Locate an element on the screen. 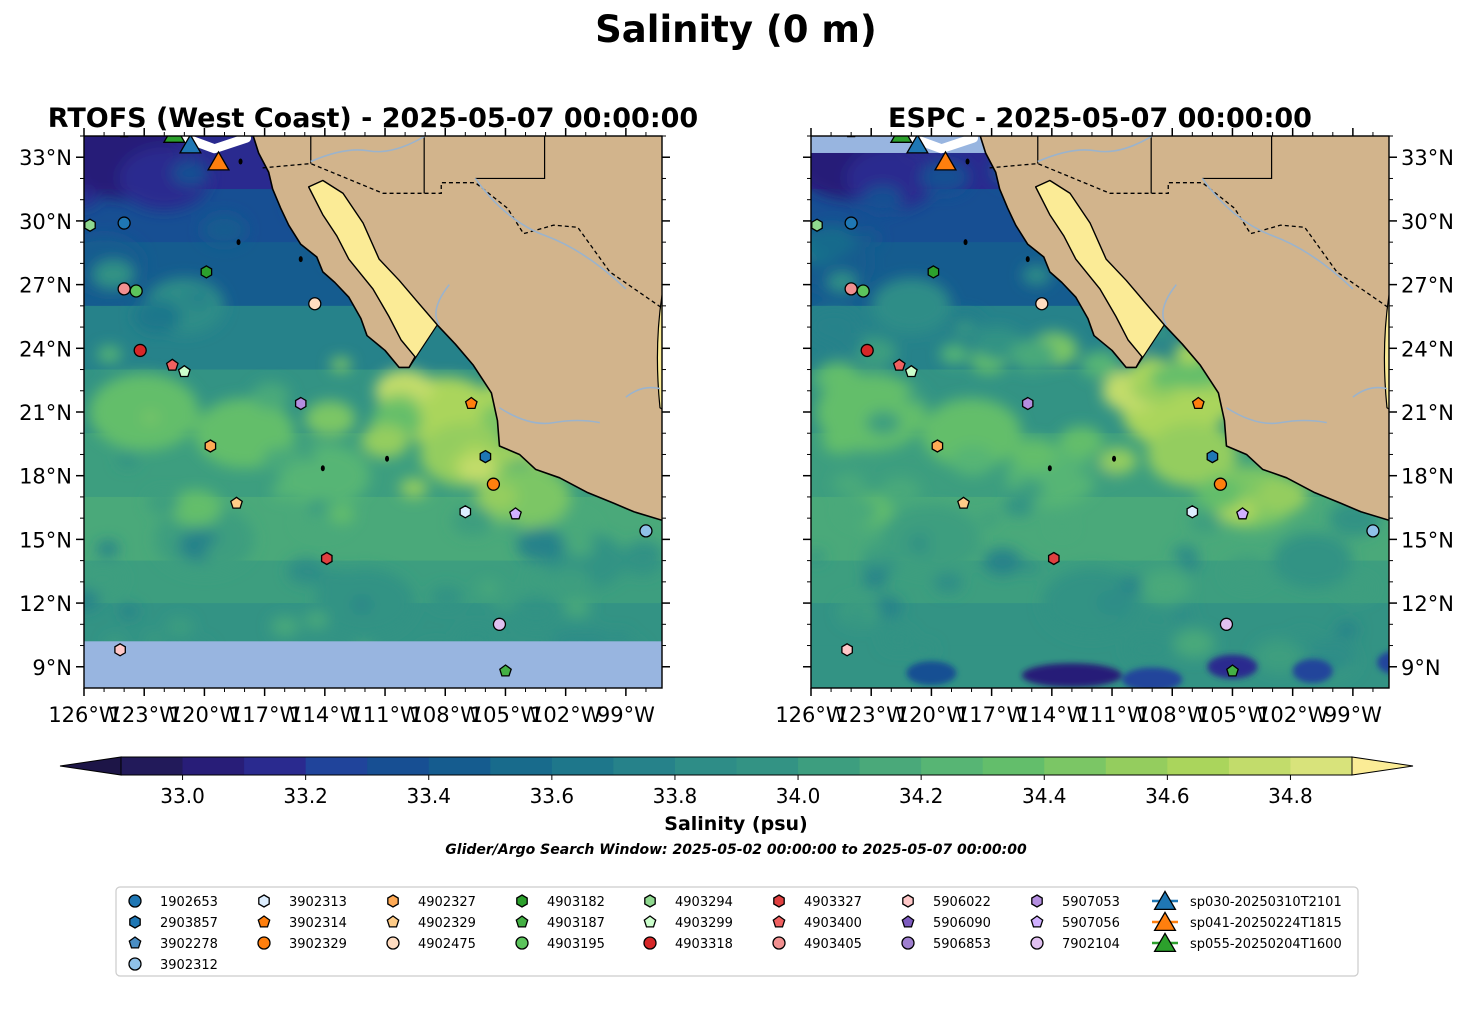  colorbar-frame is located at coordinates (736, 766).